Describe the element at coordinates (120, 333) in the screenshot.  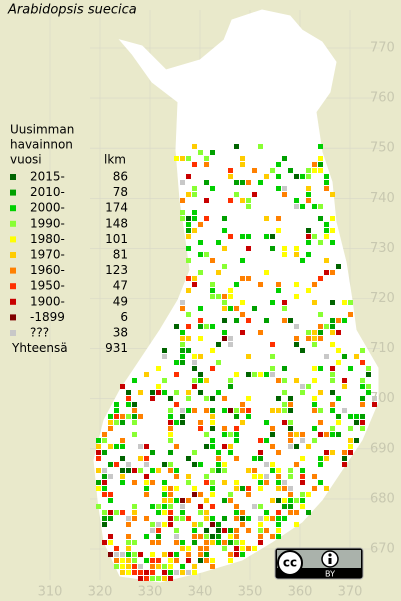
I see `legend-count: 38` at that location.